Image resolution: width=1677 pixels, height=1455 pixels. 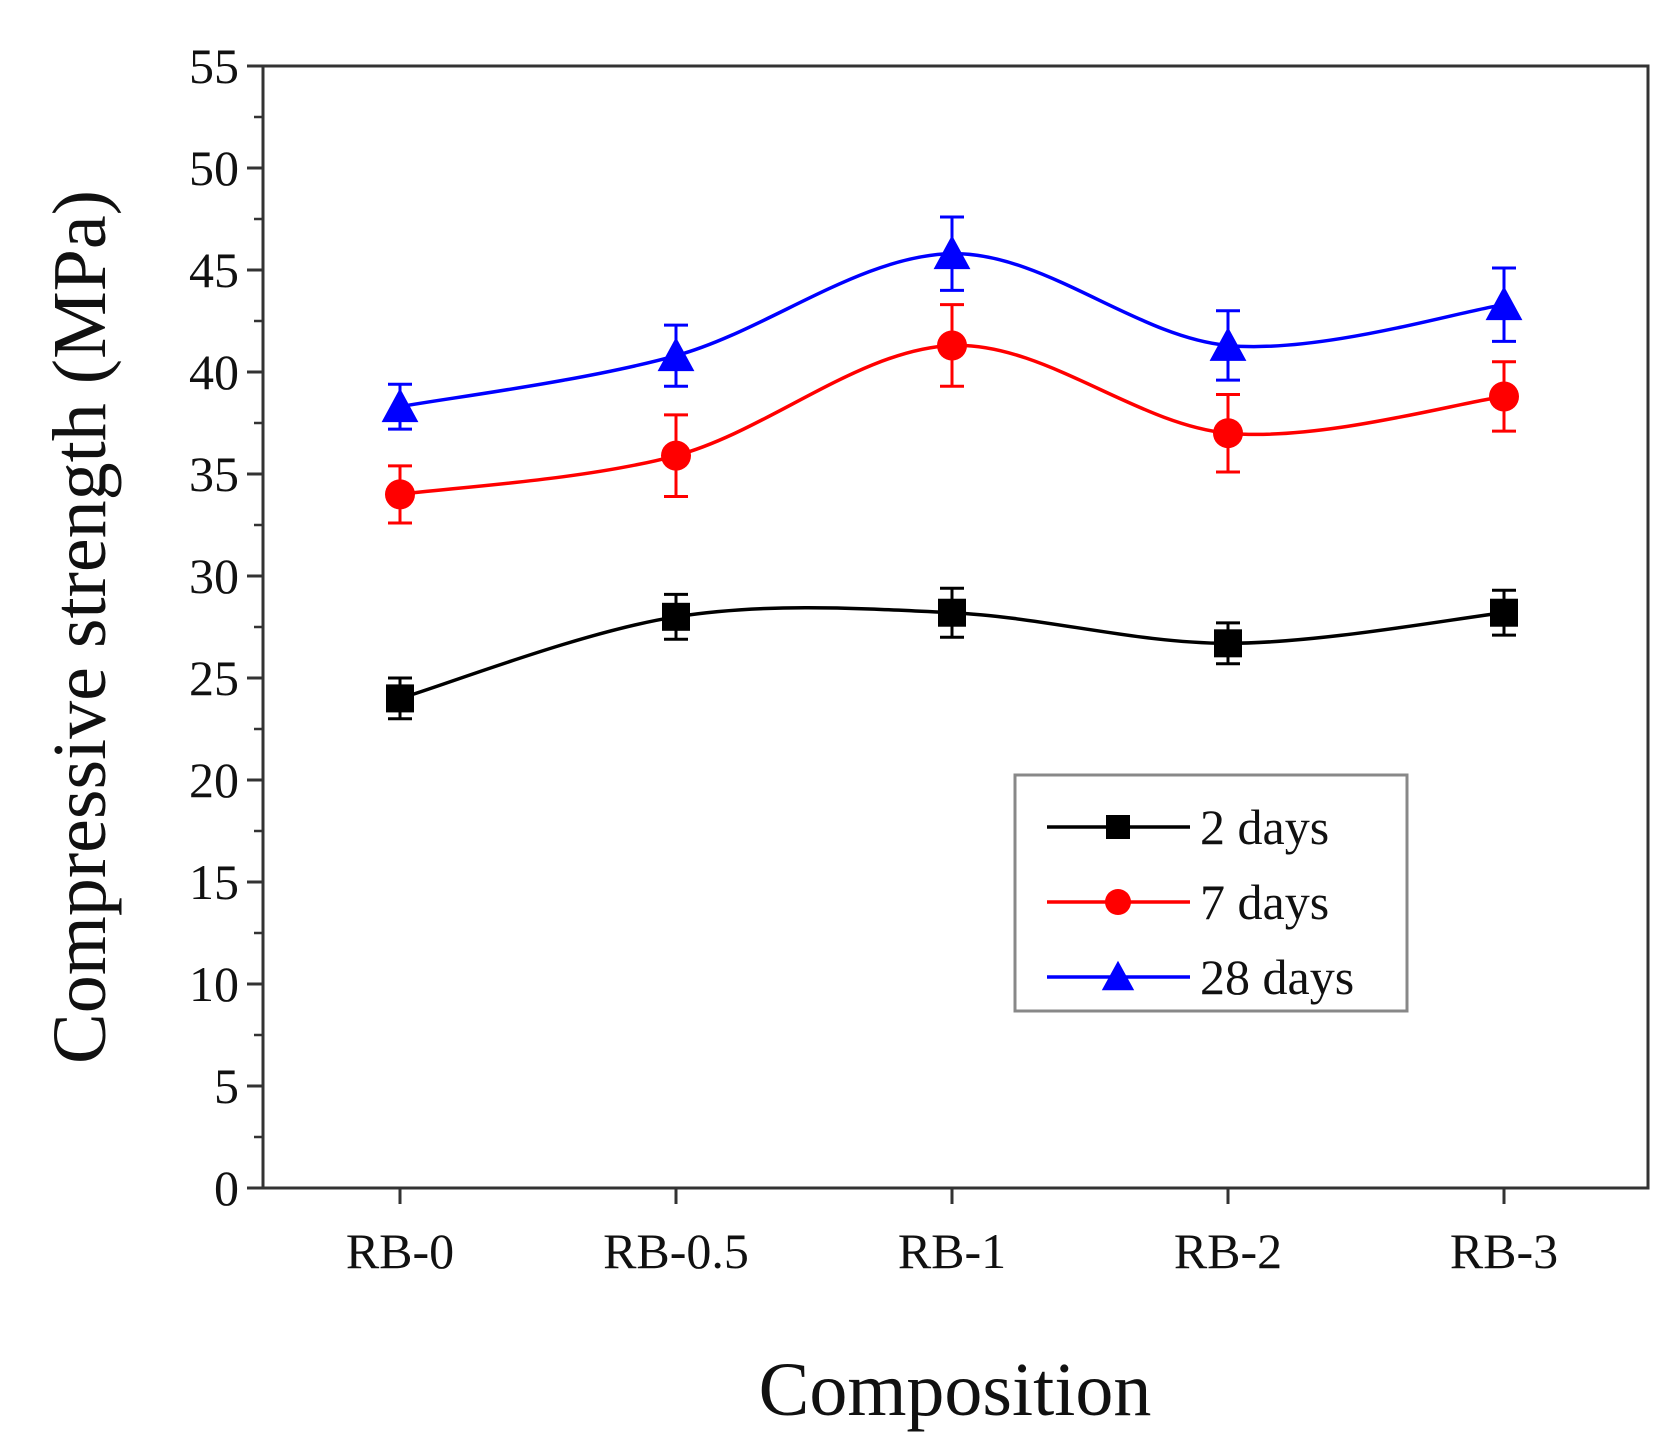 I want to click on x-axis-title: Composition, so click(x=955, y=1390).